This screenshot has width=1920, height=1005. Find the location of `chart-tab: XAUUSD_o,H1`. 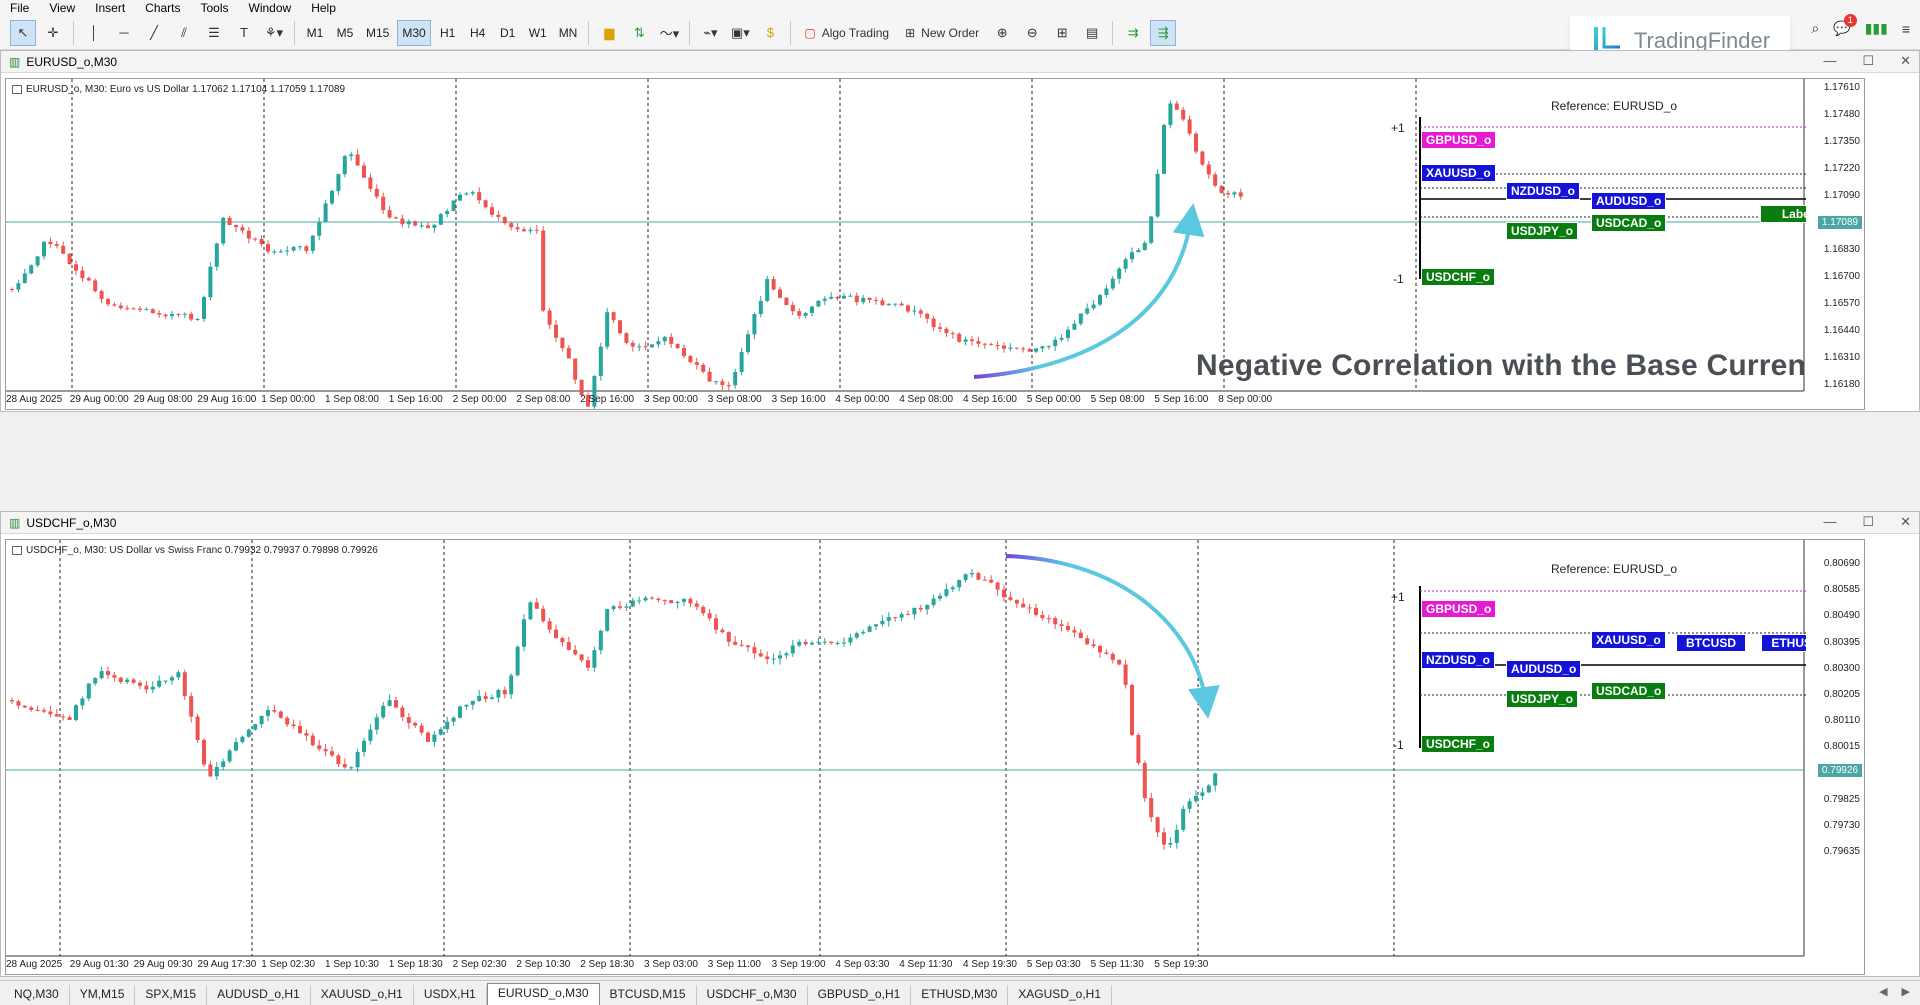

chart-tab: XAUUSD_o,H1 is located at coordinates (362, 995).